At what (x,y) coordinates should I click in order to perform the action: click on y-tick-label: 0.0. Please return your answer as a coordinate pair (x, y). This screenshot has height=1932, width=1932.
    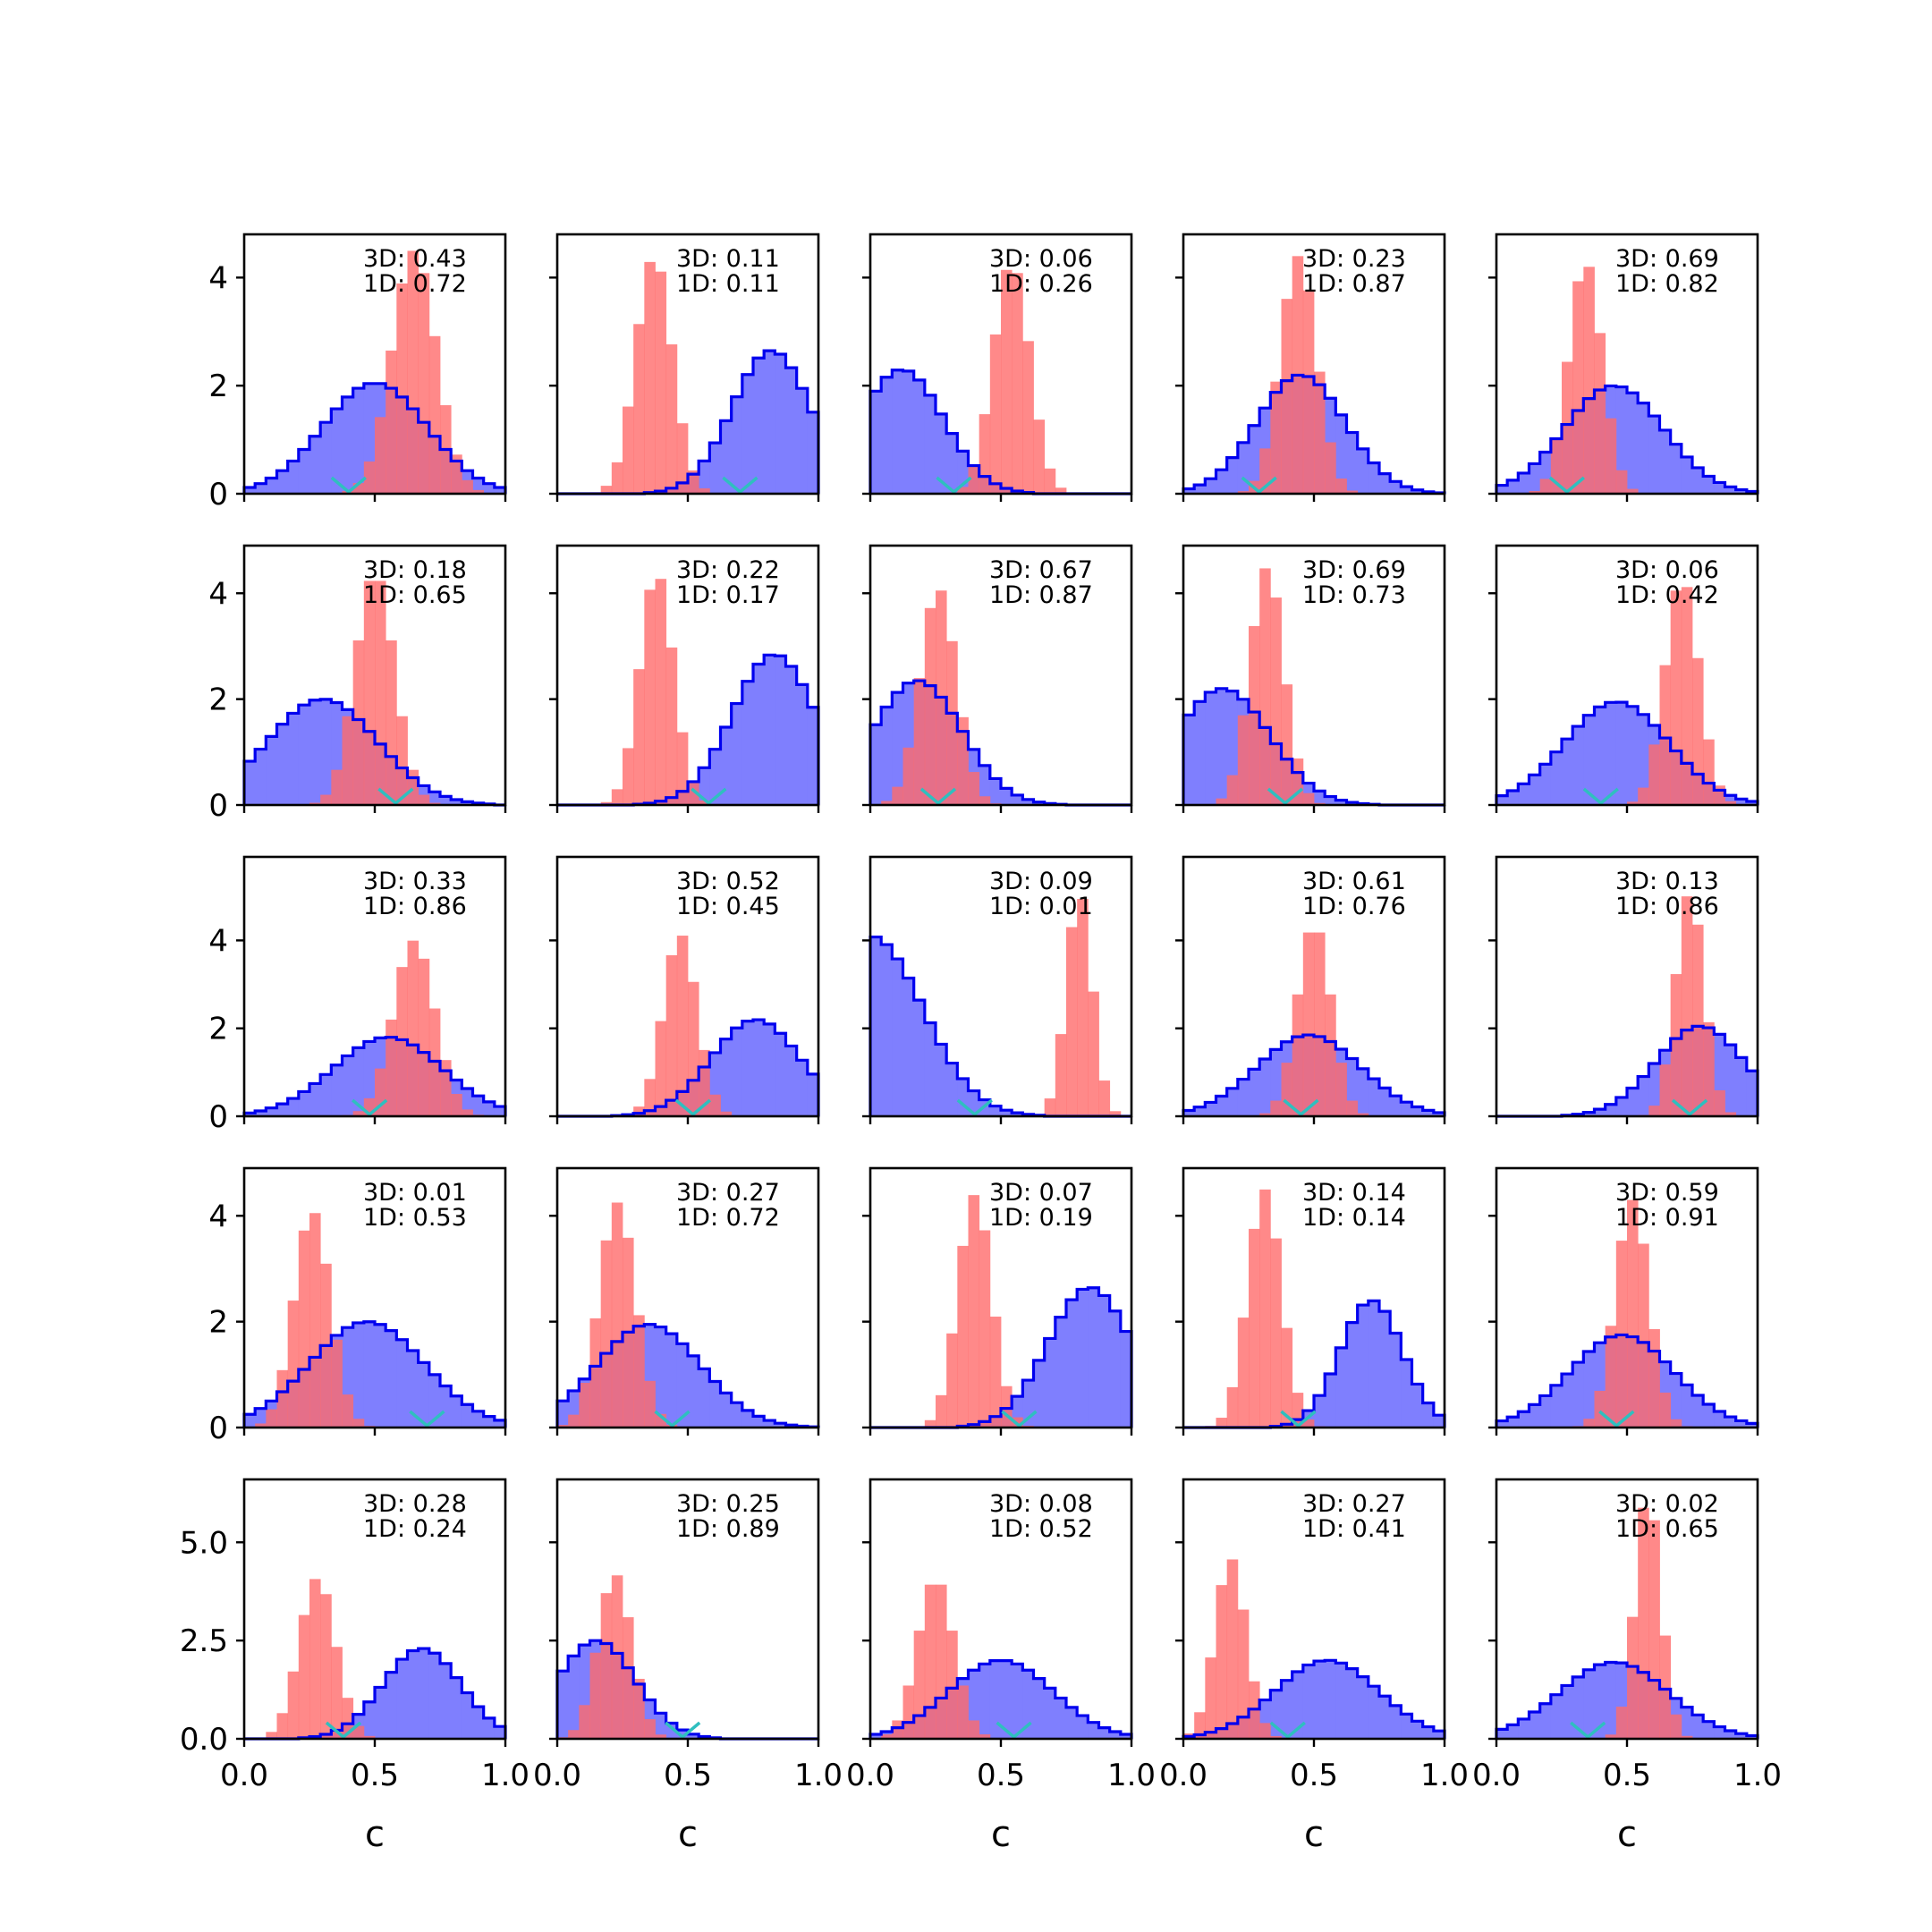
    Looking at the image, I should click on (204, 1740).